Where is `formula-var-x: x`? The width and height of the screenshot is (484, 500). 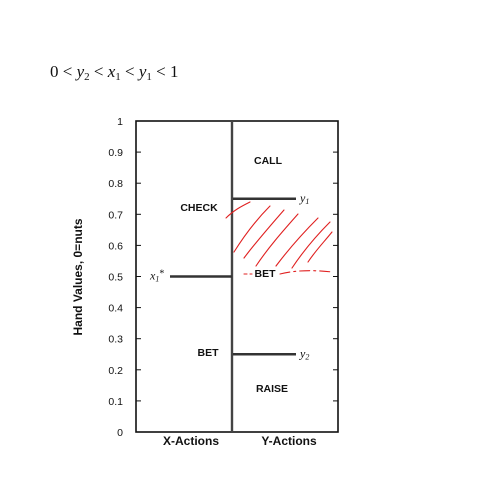 formula-var-x: x is located at coordinates (111, 71).